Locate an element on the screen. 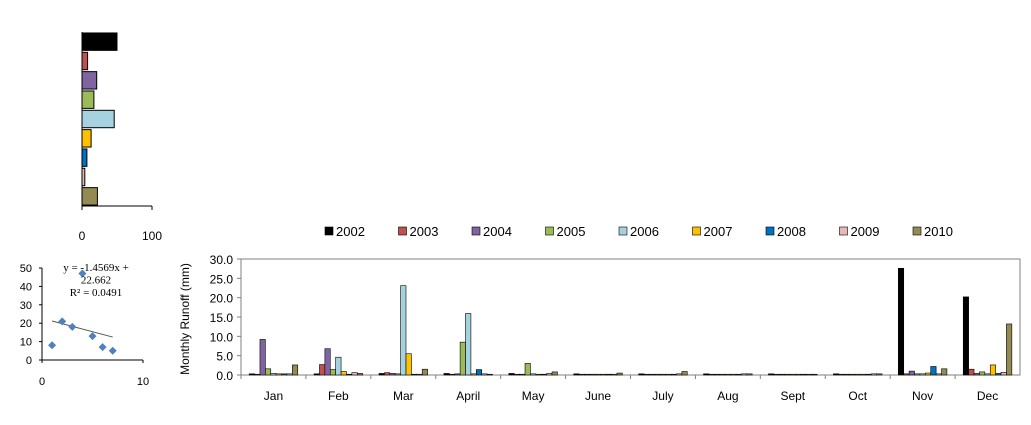 The image size is (1031, 425). bar-Oct-2004 is located at coordinates (846, 374).